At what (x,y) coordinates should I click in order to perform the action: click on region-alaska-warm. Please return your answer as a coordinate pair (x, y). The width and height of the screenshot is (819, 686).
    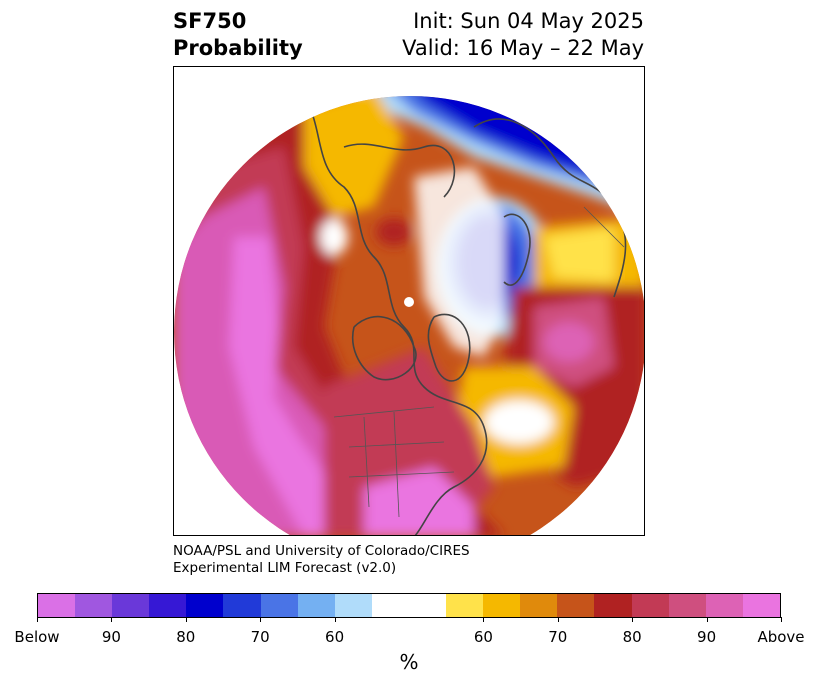
    Looking at the image, I should click on (354, 156).